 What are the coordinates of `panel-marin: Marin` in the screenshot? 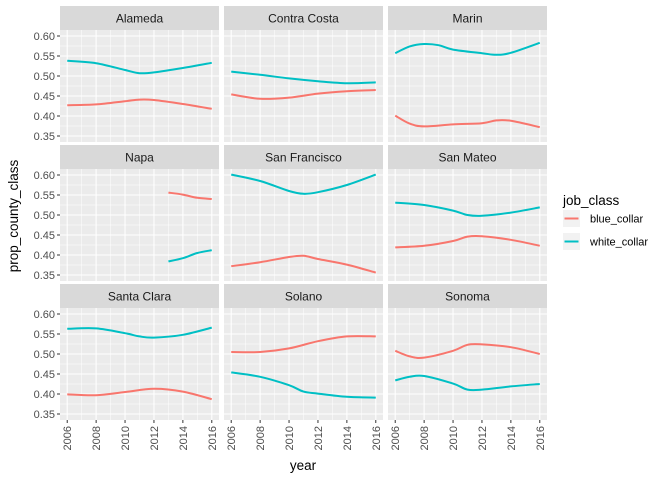 It's located at (467, 74).